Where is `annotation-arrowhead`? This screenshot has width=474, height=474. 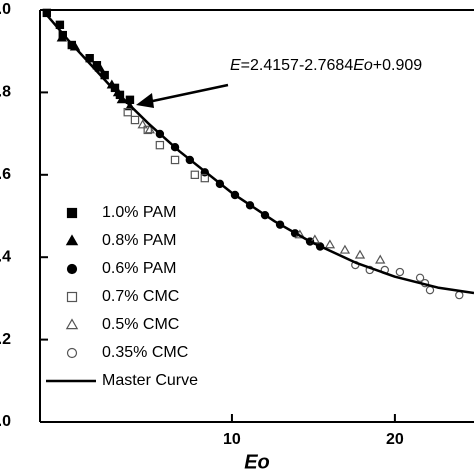
annotation-arrowhead is located at coordinates (145, 100).